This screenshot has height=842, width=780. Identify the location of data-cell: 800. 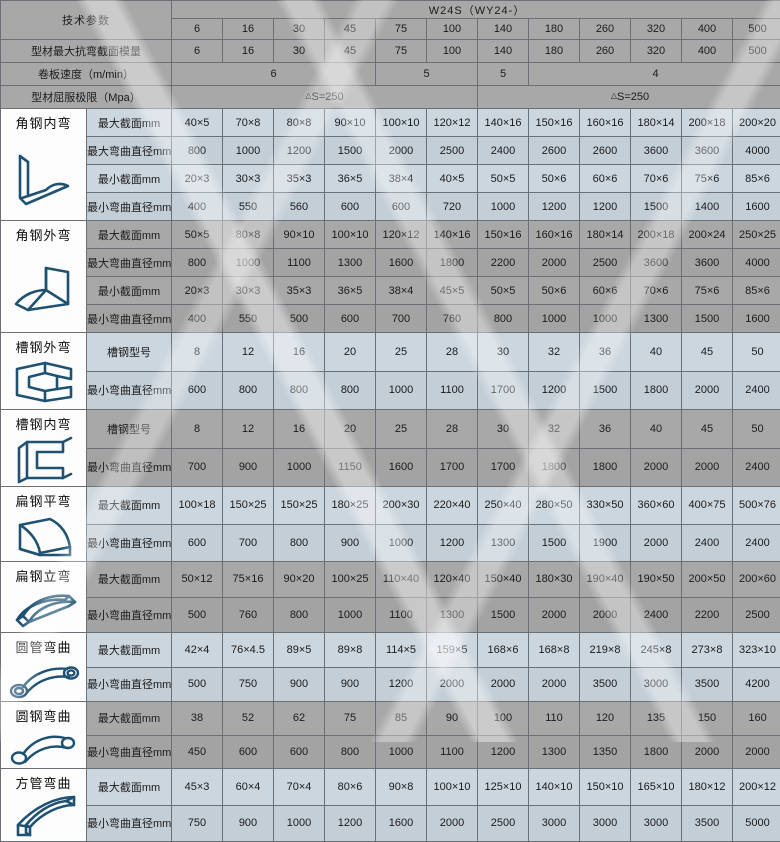
(299, 390).